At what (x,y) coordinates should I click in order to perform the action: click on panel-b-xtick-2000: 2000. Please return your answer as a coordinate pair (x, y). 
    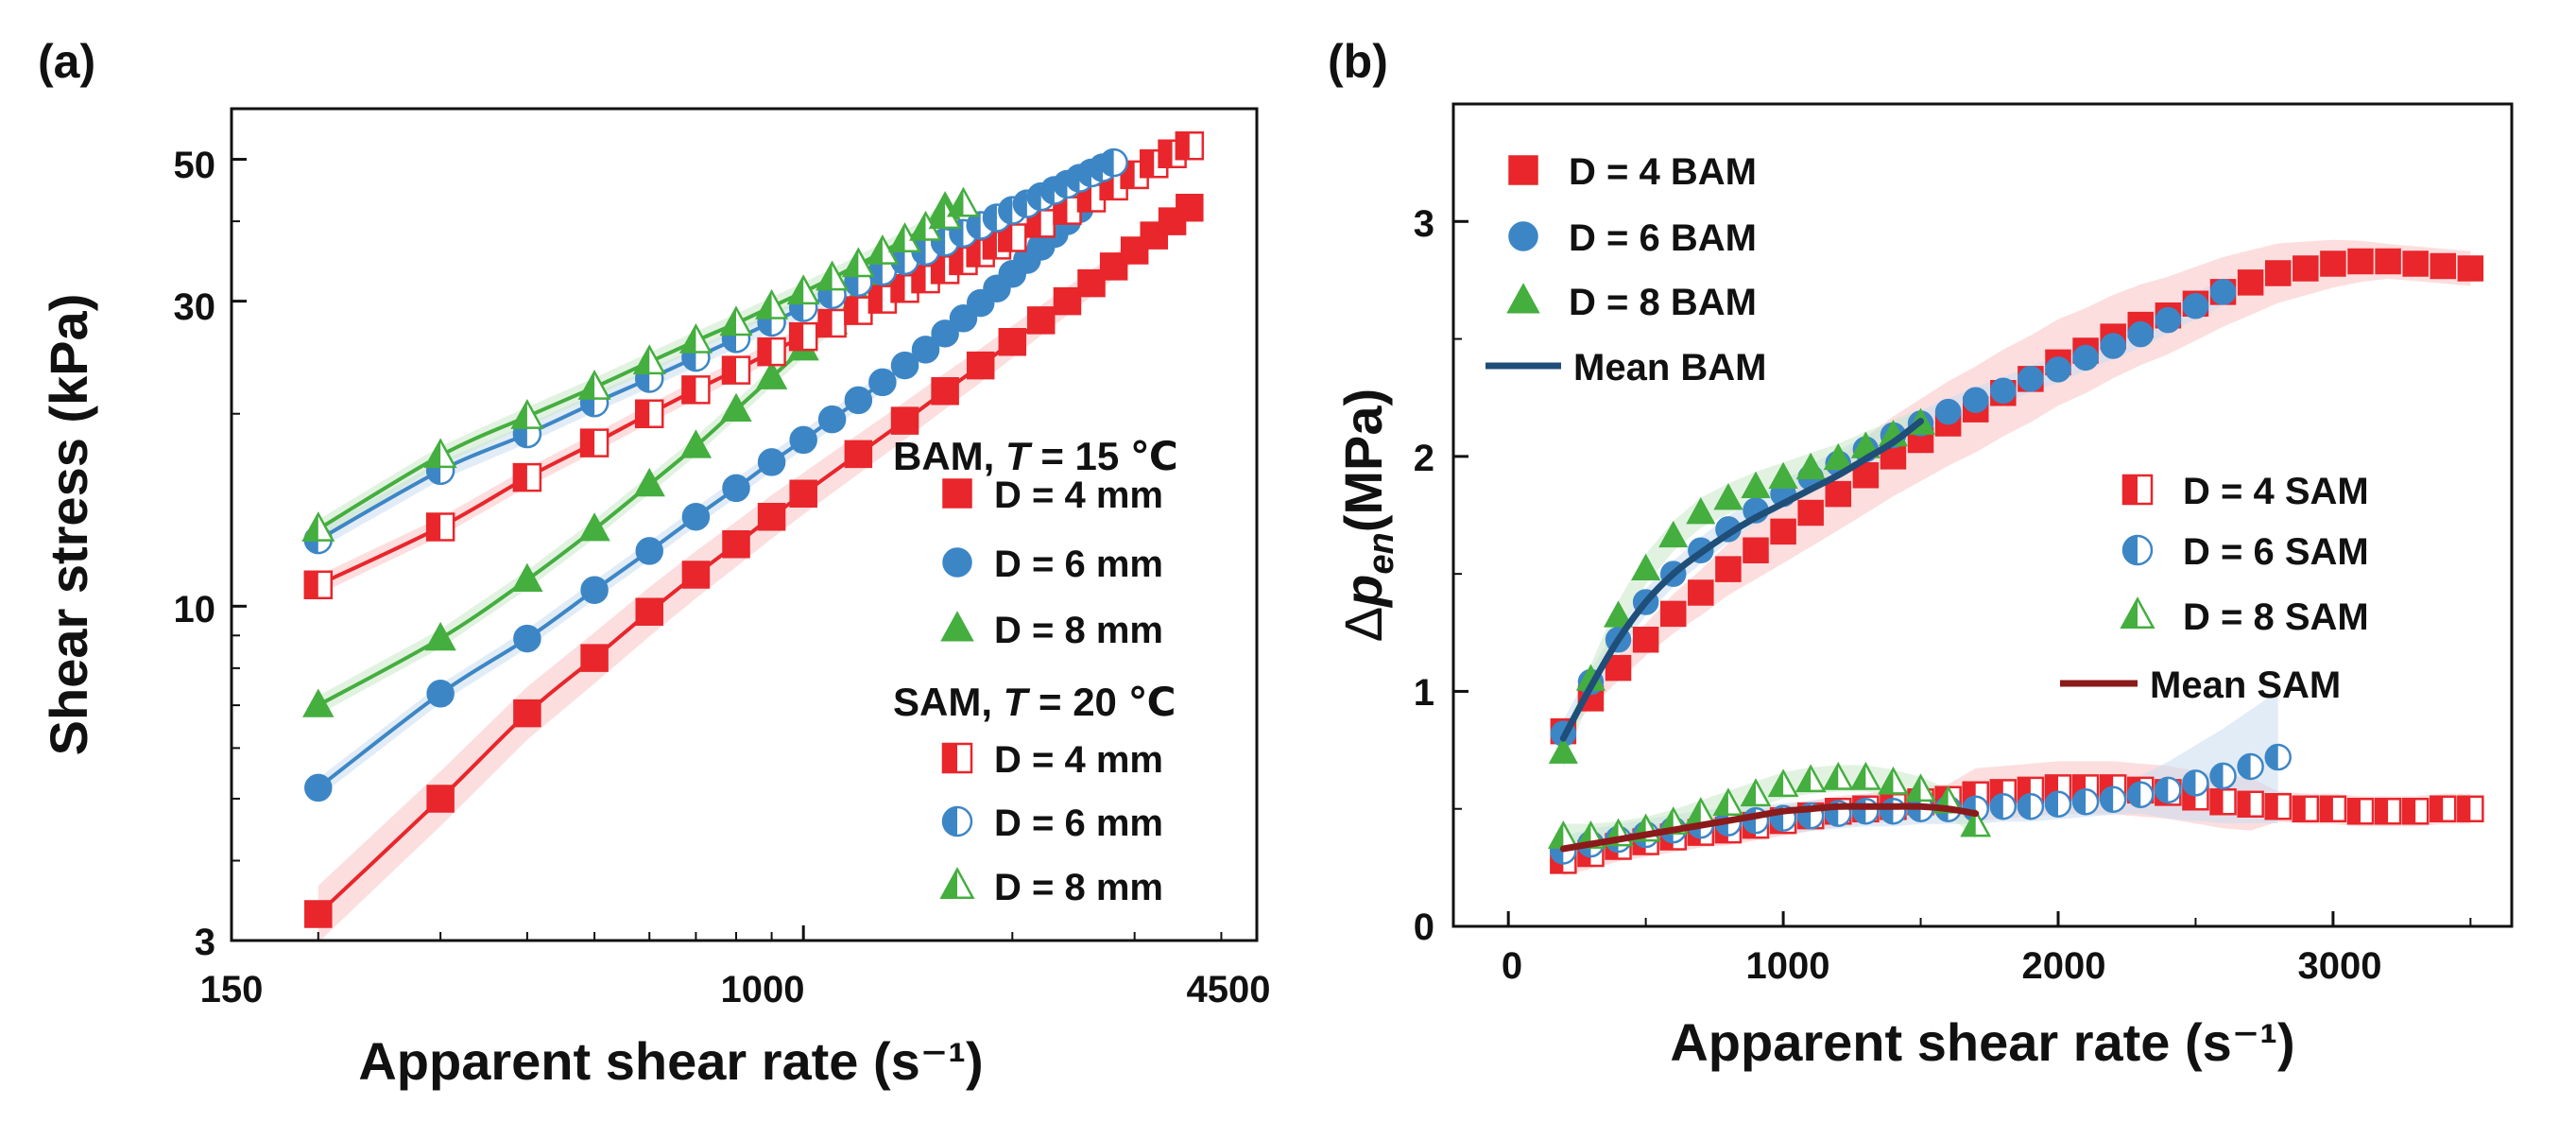
    Looking at the image, I should click on (2064, 966).